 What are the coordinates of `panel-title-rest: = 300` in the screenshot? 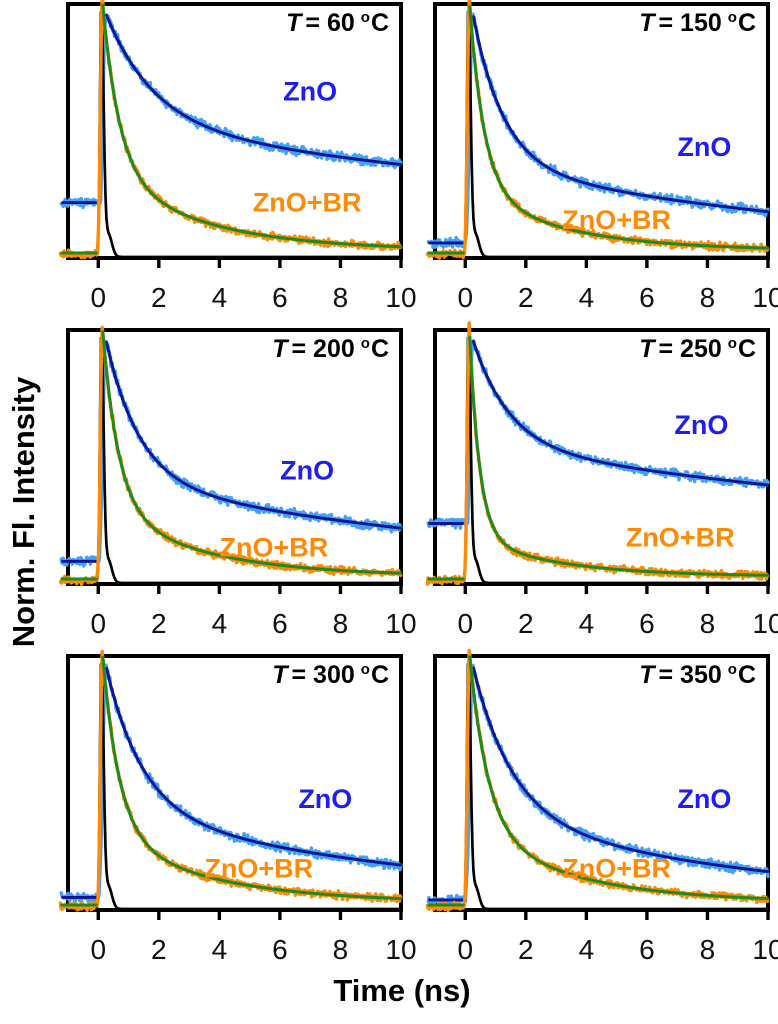 It's located at (323, 675).